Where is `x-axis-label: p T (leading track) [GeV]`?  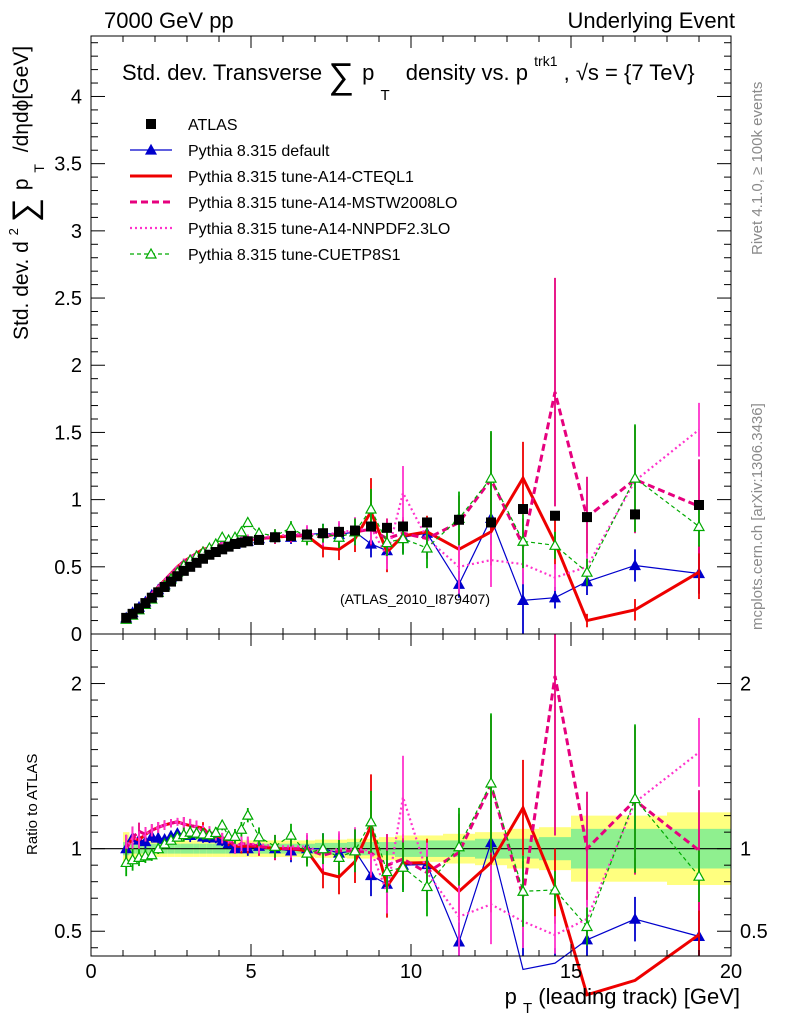 x-axis-label: p T (leading track) [GeV] is located at coordinates (622, 1001).